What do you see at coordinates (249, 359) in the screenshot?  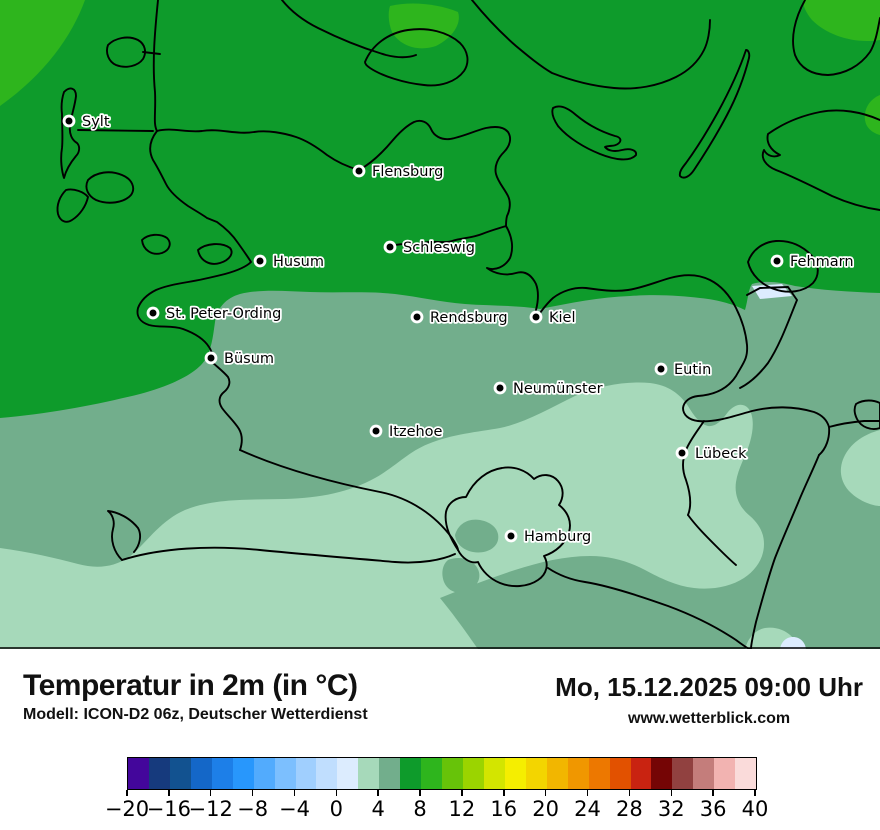 I see `city-label: Büsum` at bounding box center [249, 359].